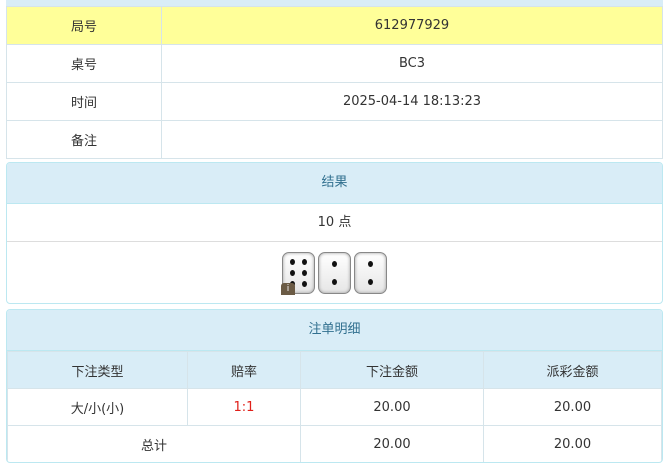 The image size is (665, 464). I want to click on total-payout: 20.00, so click(572, 443).